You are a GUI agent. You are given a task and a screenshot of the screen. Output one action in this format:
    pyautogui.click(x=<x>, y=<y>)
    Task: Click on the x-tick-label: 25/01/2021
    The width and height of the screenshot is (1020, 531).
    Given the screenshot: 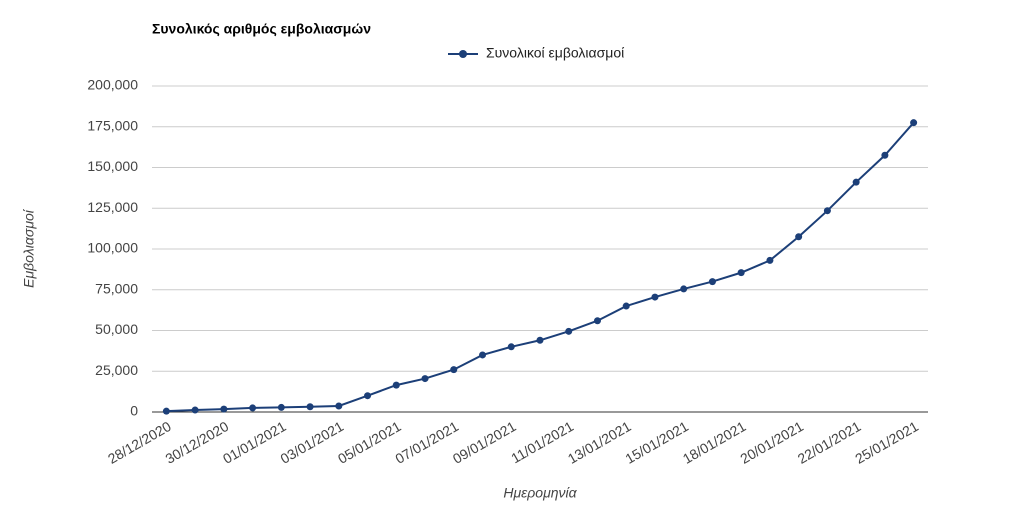 What is the action you would take?
    pyautogui.click(x=886, y=442)
    